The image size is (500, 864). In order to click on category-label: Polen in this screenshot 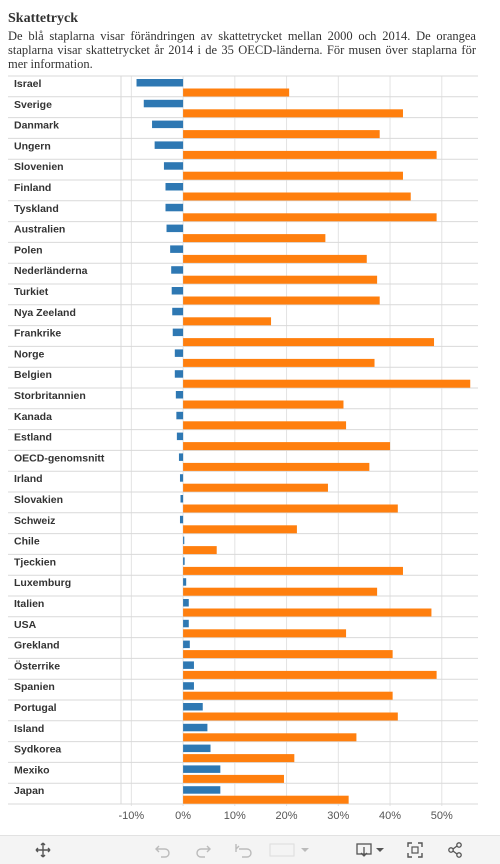, I will do `click(28, 250)`.